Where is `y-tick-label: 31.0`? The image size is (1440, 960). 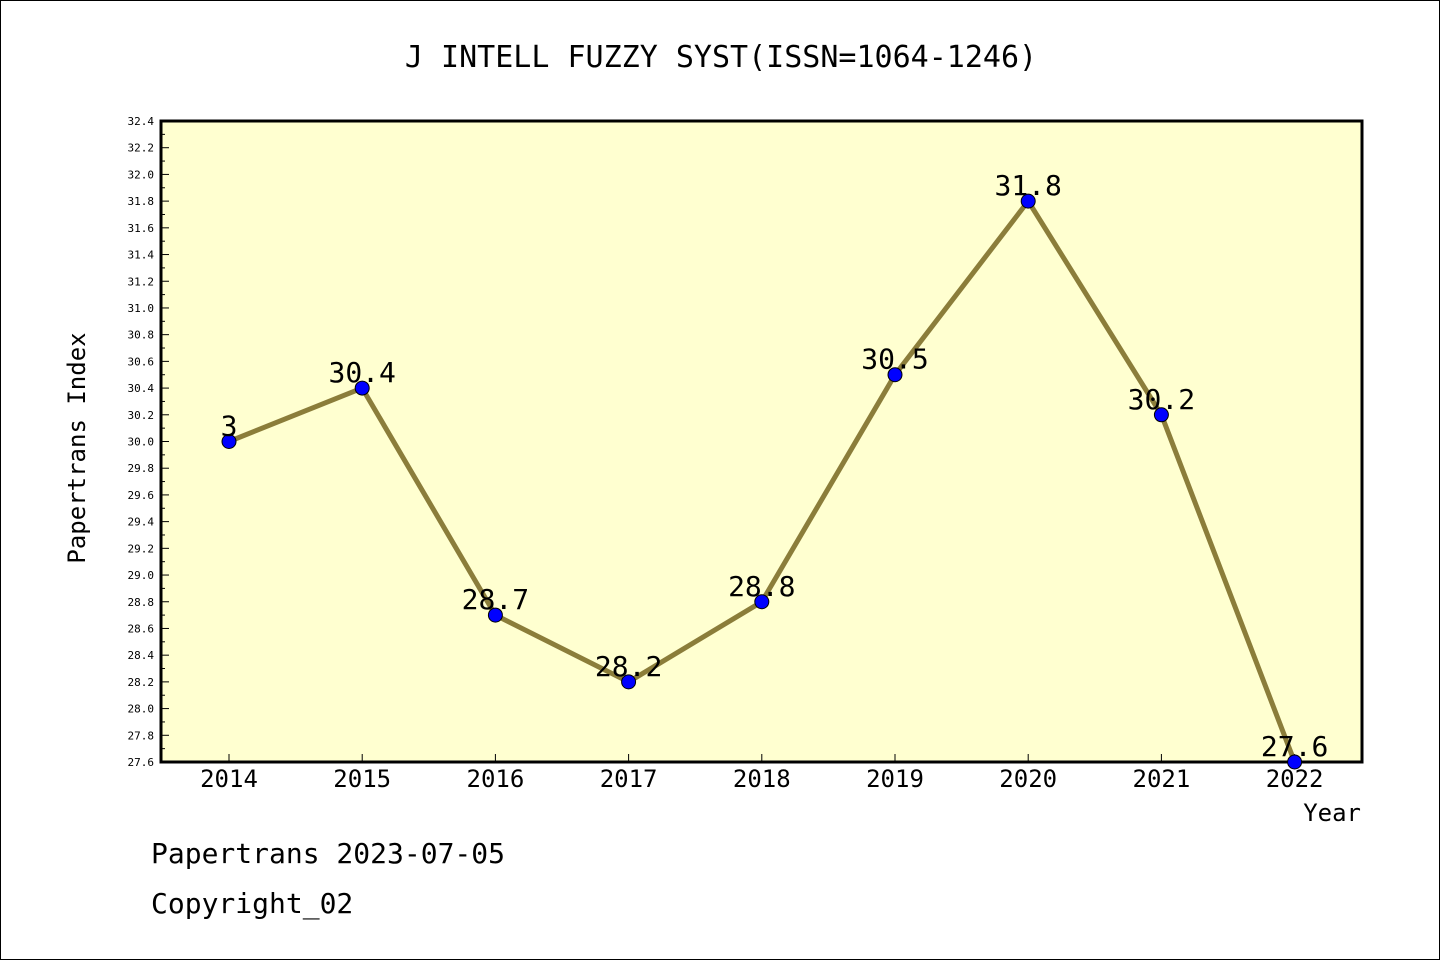 y-tick-label: 31.0 is located at coordinates (141, 308).